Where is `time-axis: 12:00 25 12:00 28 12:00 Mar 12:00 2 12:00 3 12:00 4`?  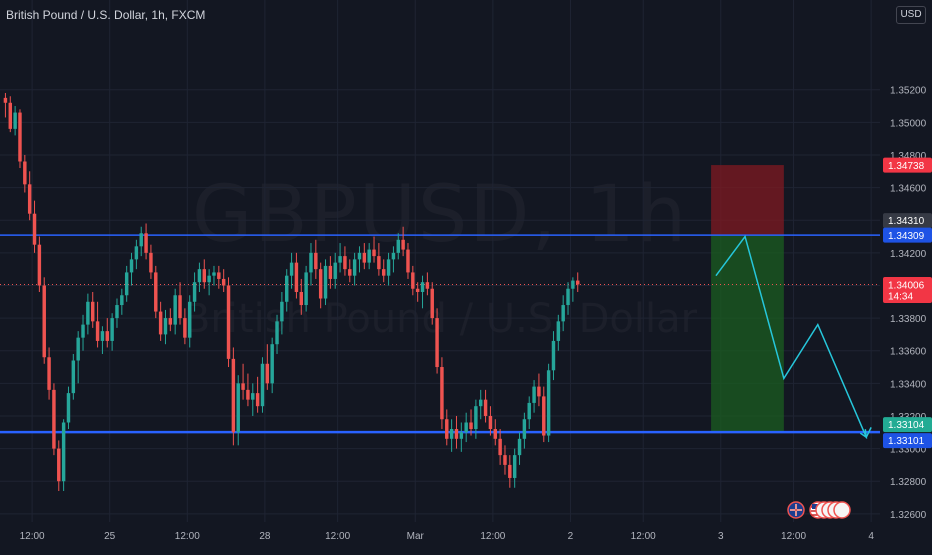
time-axis: 12:00 25 12:00 28 12:00 Mar 12:00 2 12:00 3 12:00 4 is located at coordinates (440, 536).